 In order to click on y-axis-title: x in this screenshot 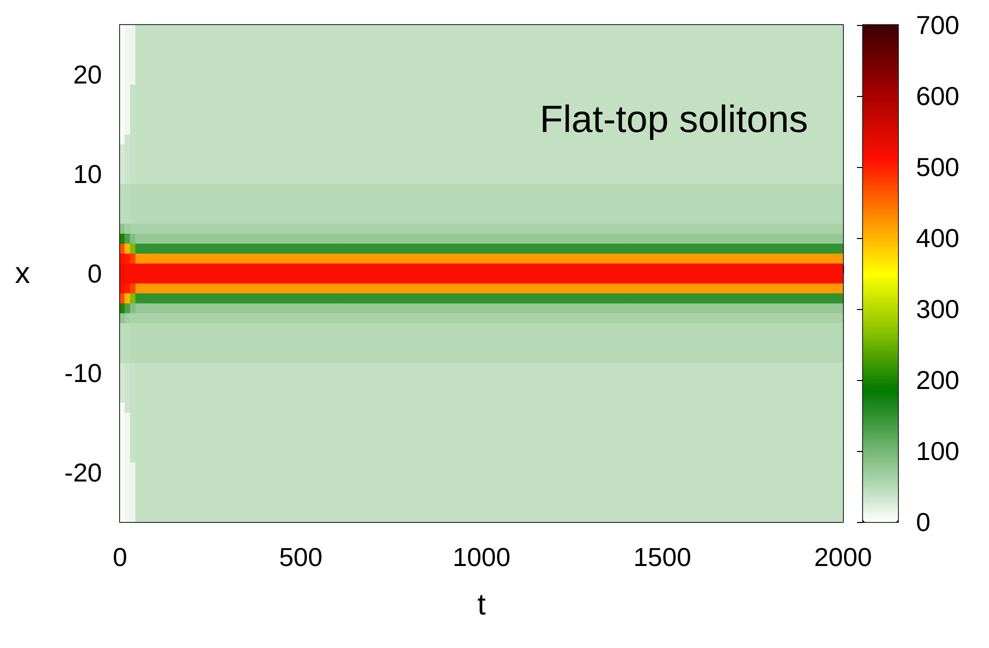, I will do `click(22, 273)`.